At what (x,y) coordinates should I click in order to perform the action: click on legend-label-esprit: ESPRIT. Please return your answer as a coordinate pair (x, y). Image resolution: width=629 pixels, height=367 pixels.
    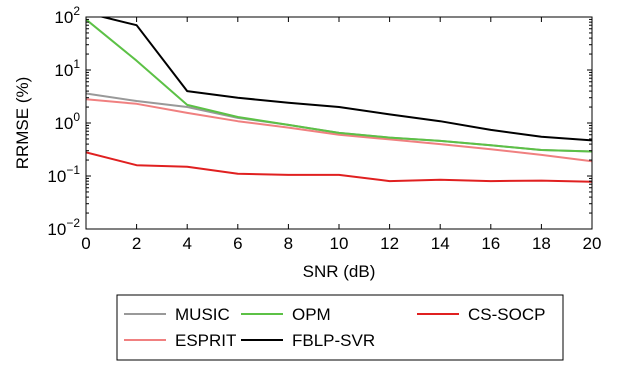
    Looking at the image, I should click on (205, 340).